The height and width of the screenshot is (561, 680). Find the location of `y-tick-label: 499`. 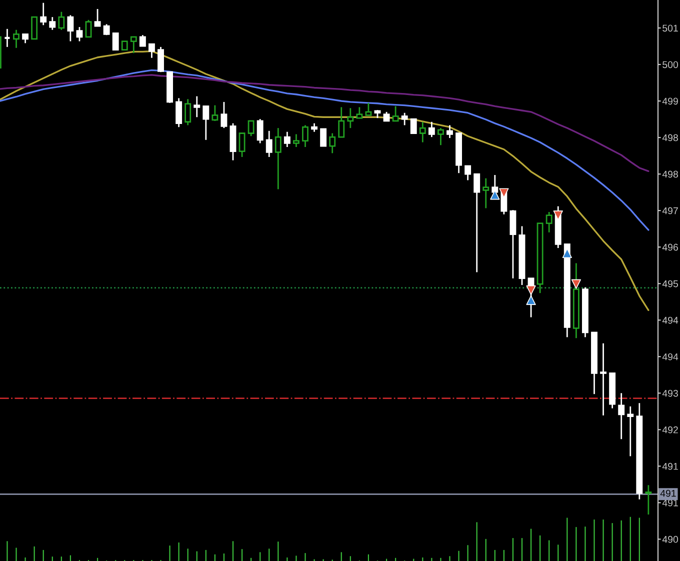

y-tick-label: 499 is located at coordinates (670, 101).